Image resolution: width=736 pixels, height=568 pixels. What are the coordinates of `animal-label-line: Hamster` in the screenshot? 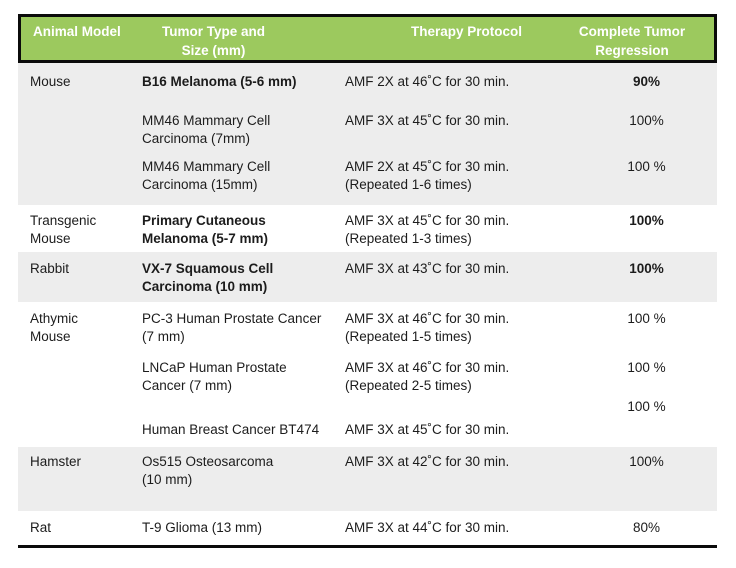 It's located at (56, 461).